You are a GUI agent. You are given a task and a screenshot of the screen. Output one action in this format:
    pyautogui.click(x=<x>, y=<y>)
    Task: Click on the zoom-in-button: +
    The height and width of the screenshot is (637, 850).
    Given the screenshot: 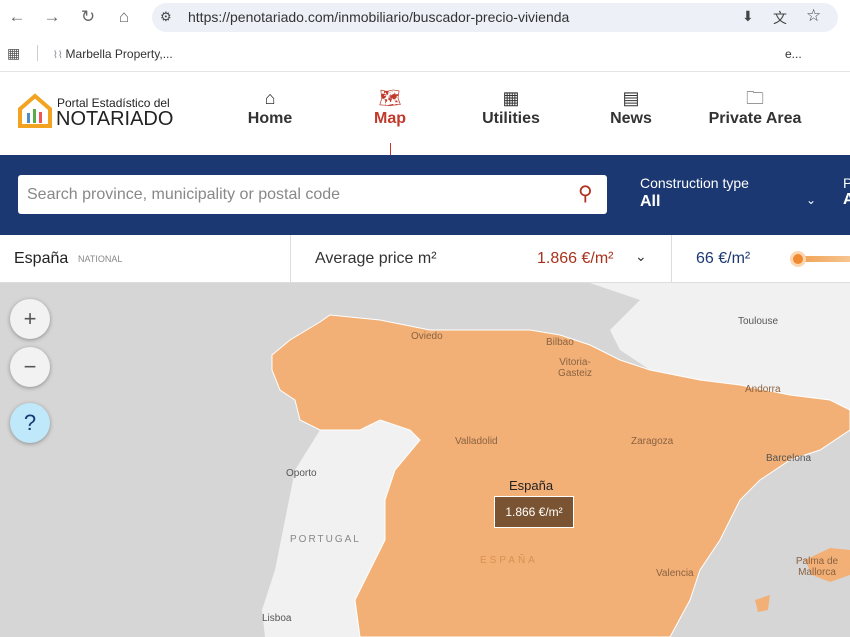 What is the action you would take?
    pyautogui.click(x=30, y=319)
    